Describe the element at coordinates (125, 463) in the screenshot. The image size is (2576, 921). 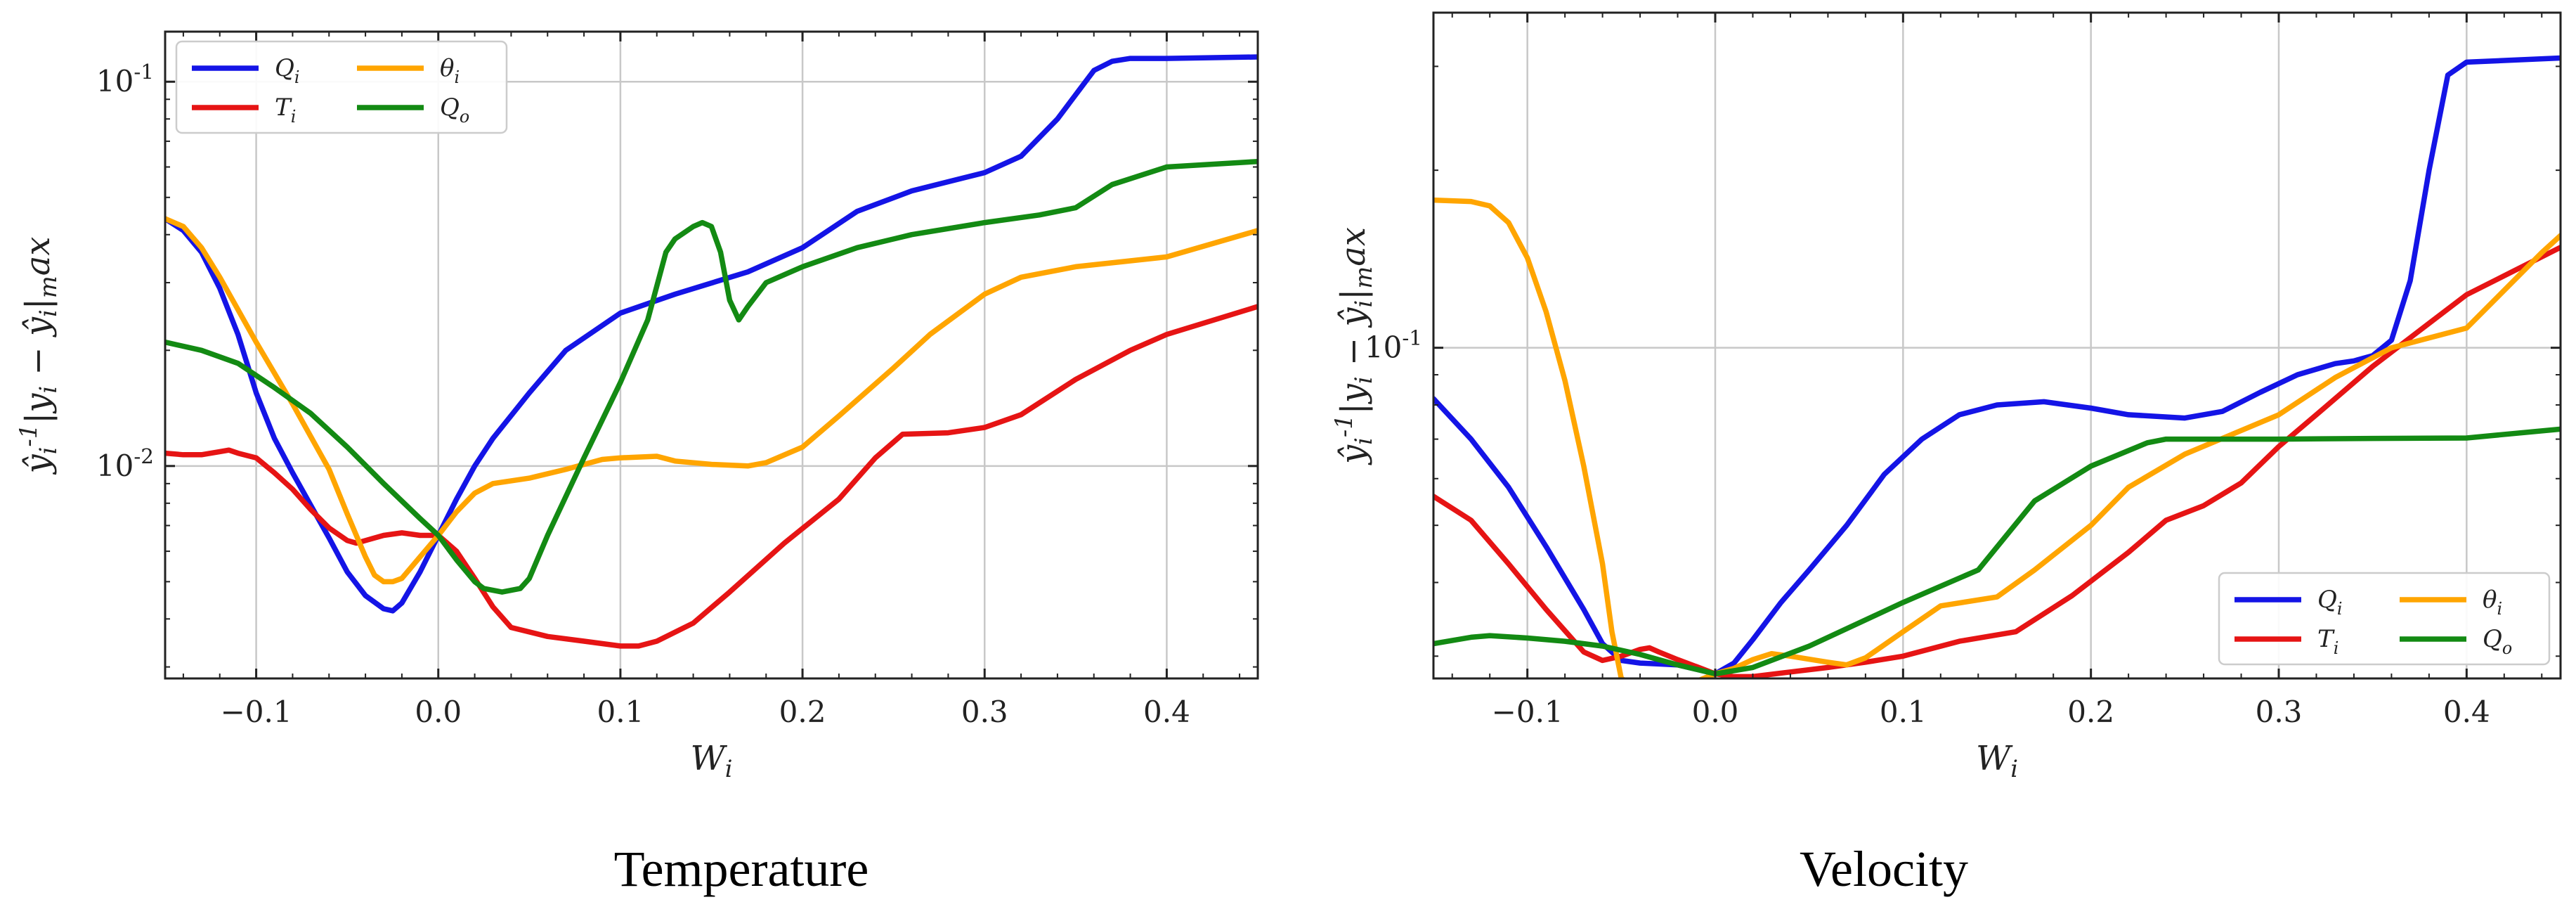
I see `y-tick-label: 10-2​` at that location.